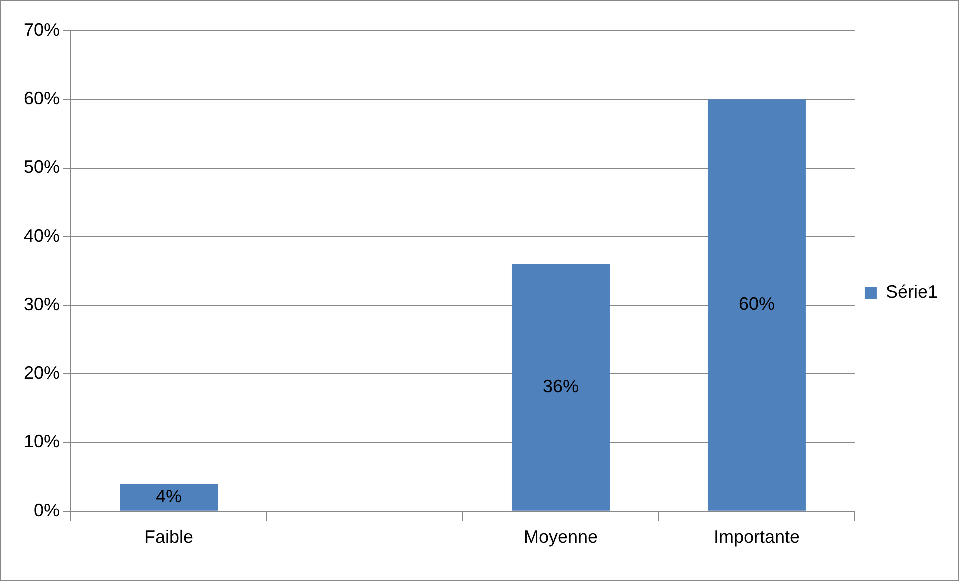 The image size is (959, 581). I want to click on y-tick-label: 50%, so click(42, 167).